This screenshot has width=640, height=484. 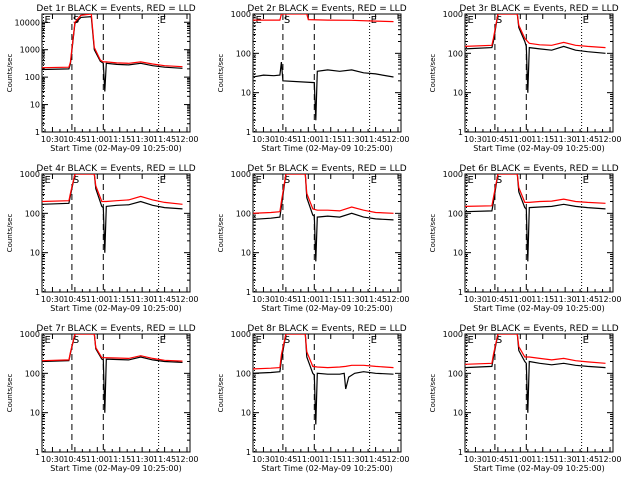 What do you see at coordinates (326, 9) in the screenshot?
I see `panel-title: Det 2r BLACK = Events, RED = LLD` at bounding box center [326, 9].